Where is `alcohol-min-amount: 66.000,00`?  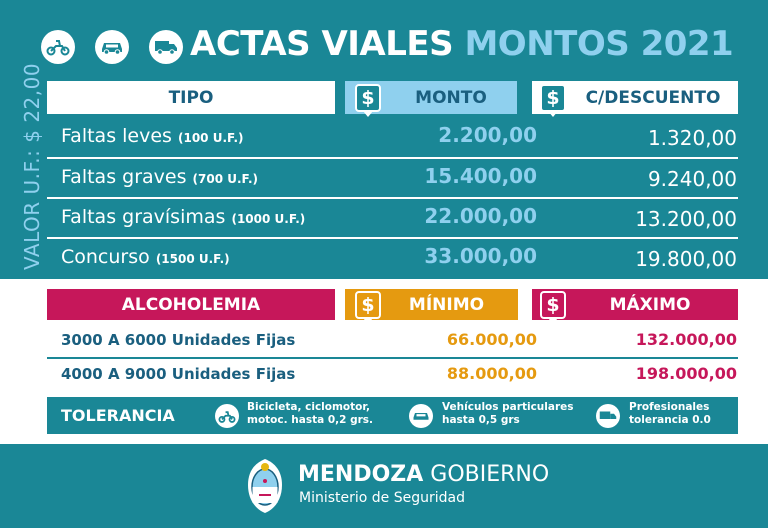
alcohol-min-amount: 66.000,00 is located at coordinates (491, 339).